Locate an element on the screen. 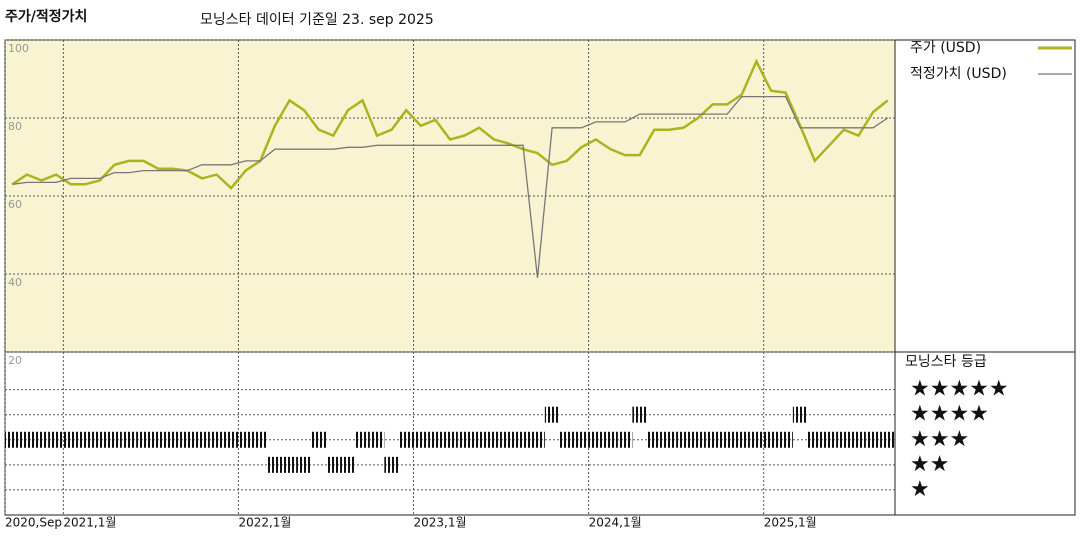 Image resolution: width=1080 pixels, height=544 pixels. rating-label: ★★★★★ is located at coordinates (959, 389).